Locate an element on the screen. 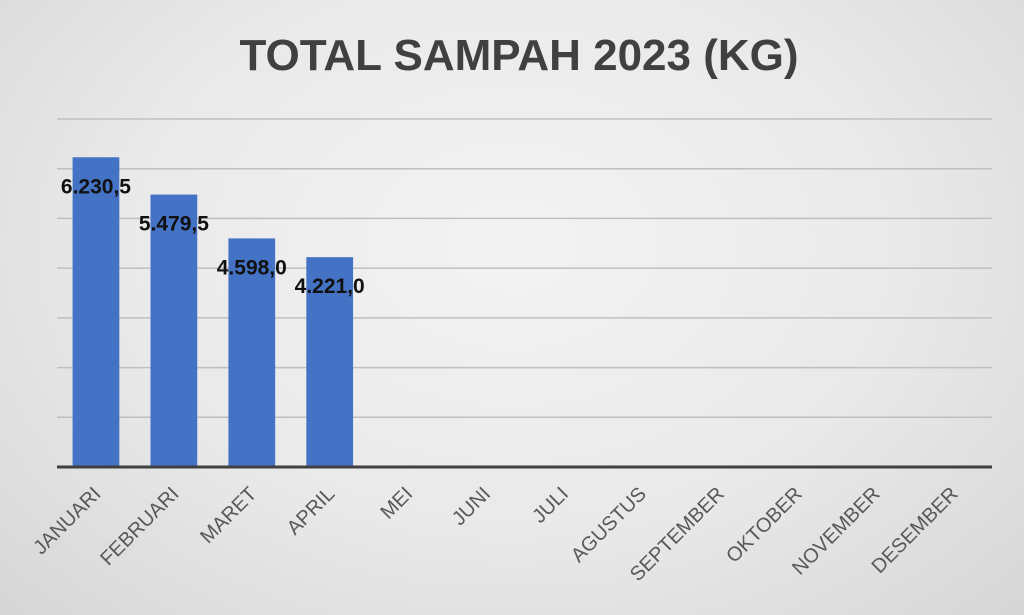 This screenshot has height=615, width=1024. tick-label: JANUARI is located at coordinates (67, 521).